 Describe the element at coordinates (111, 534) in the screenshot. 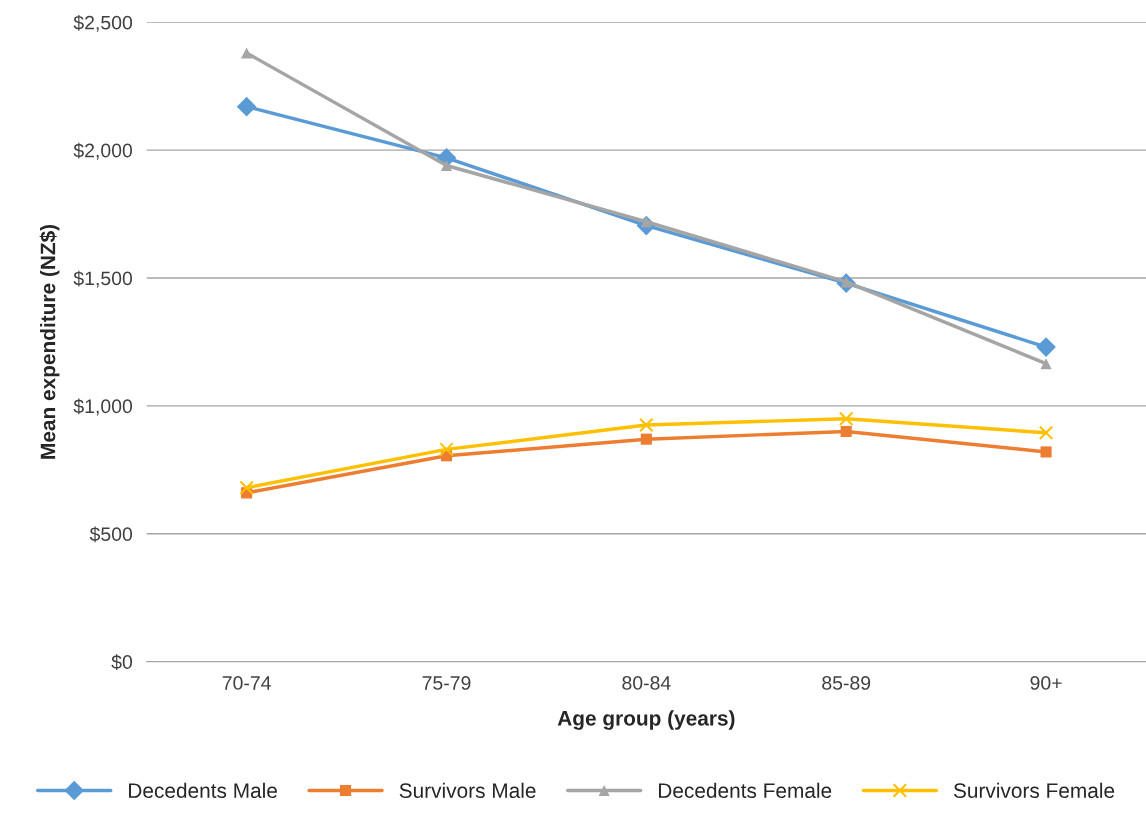

I see `y-tick-label: $500` at that location.